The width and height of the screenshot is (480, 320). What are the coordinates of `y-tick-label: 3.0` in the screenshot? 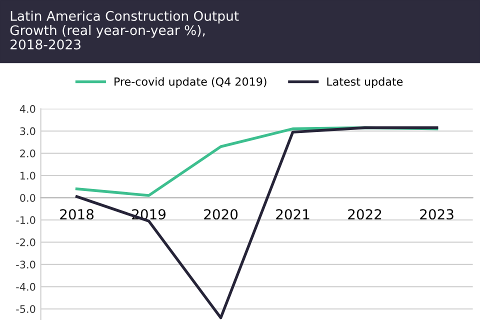 It's located at (28, 131).